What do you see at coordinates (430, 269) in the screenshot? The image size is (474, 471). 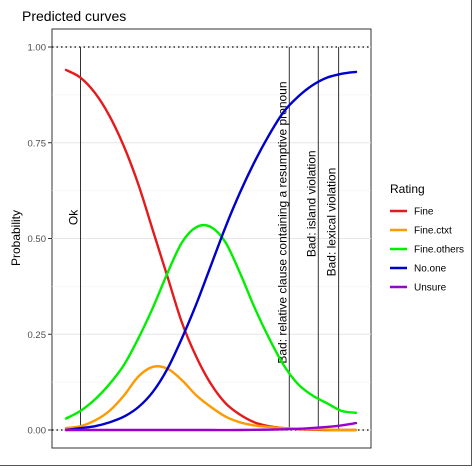 I see `legend-label: No.one` at bounding box center [430, 269].